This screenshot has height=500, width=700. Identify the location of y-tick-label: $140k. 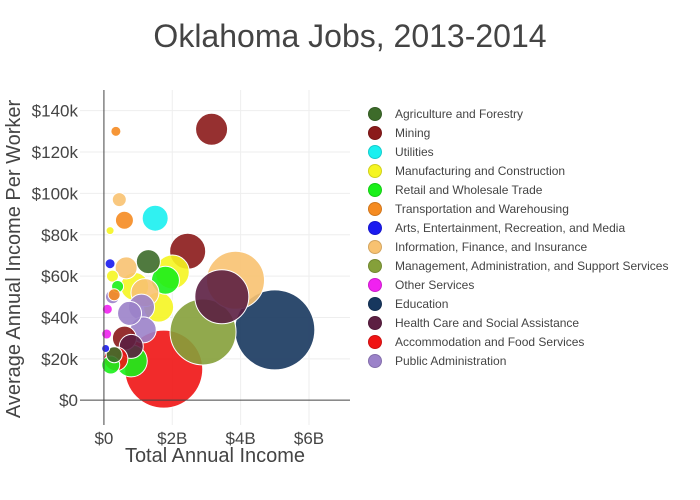
(55, 111).